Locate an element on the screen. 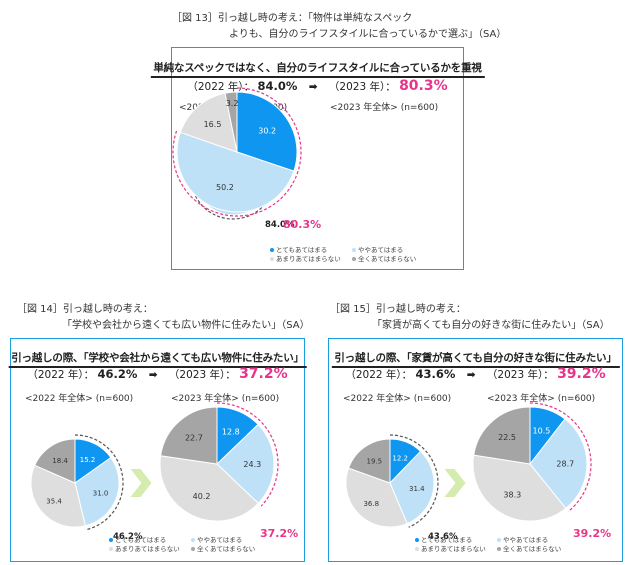 The width and height of the screenshot is (635, 565). pie-2022-label-somewhat-applicable: 31.4 is located at coordinates (417, 489).